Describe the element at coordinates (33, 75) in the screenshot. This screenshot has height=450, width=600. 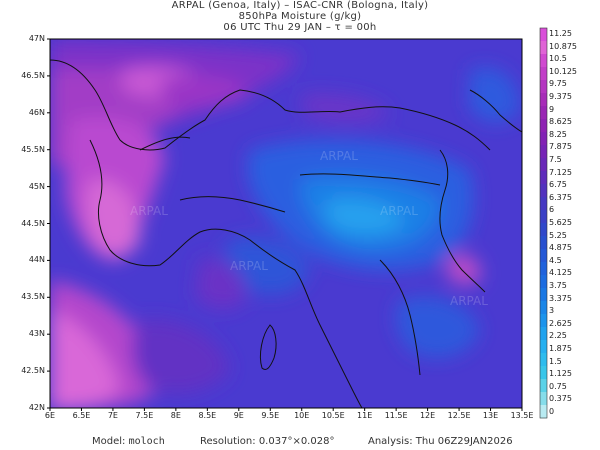
I see `lat-label: 46.5N` at that location.